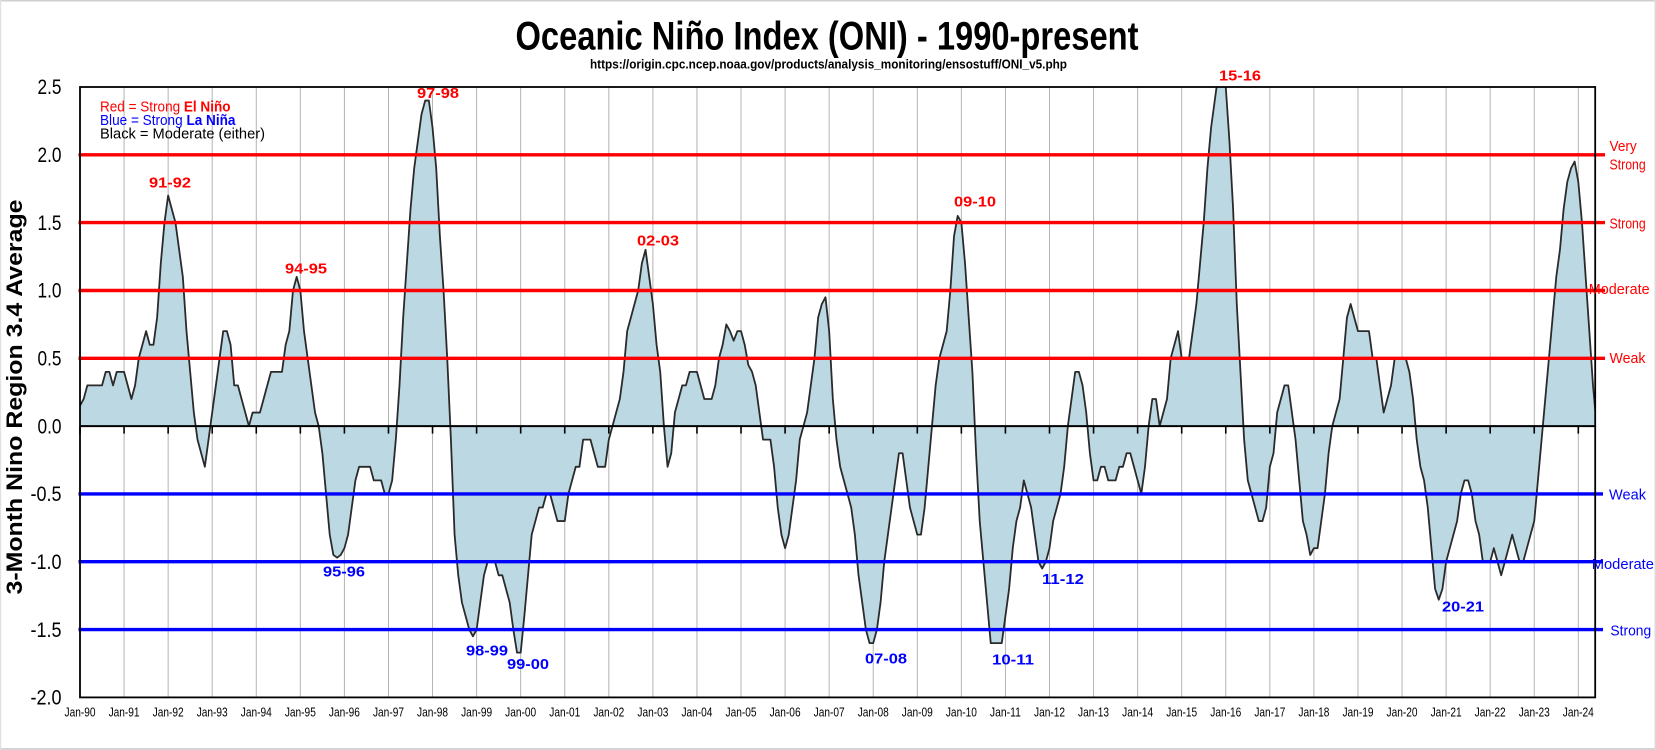 The height and width of the screenshot is (750, 1656). What do you see at coordinates (46, 562) in the screenshot?
I see `svg-text: -1.0` at bounding box center [46, 562].